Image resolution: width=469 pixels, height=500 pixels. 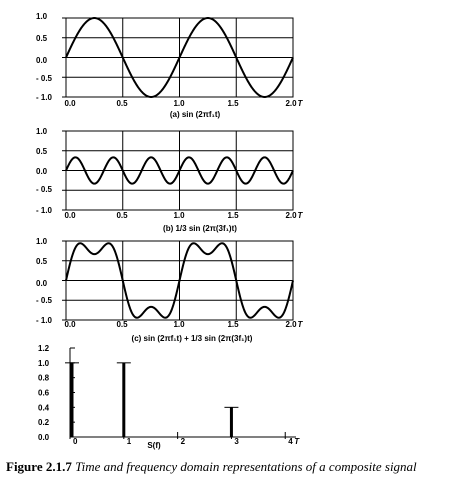 What do you see at coordinates (44, 378) in the screenshot?
I see `y-tick-label: 0.8` at bounding box center [44, 378].